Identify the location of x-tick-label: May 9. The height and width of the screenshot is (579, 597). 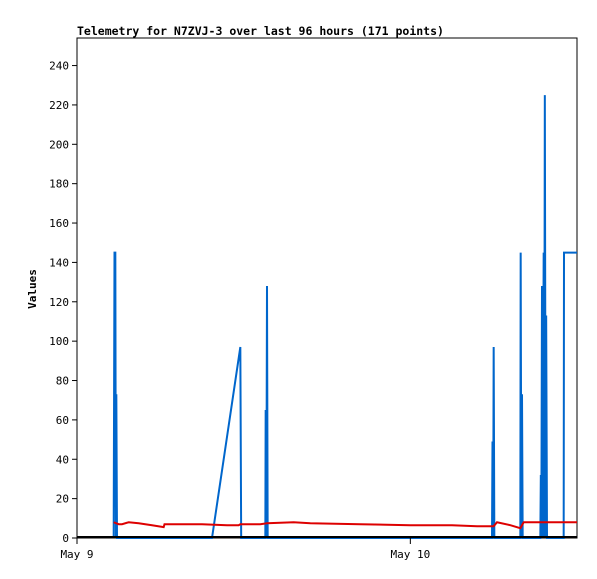
(76, 554).